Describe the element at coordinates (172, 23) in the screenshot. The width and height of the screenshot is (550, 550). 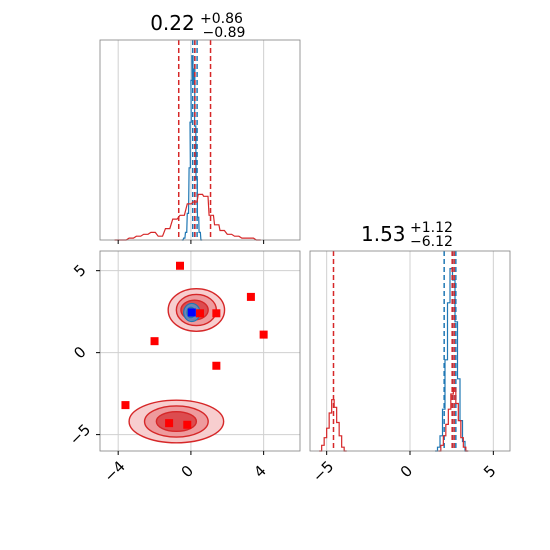
I see `title-median-value: 0.22` at that location.